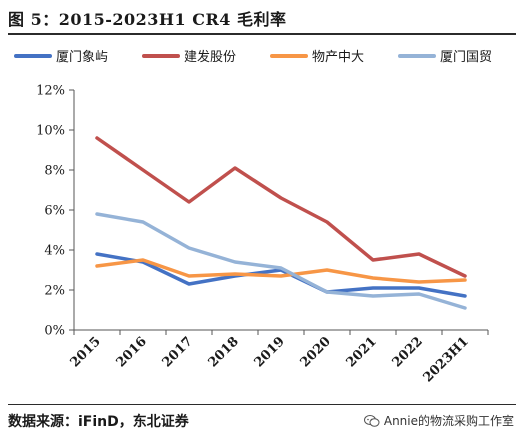  I want to click on legend-label-2: 建发股份, so click(210, 57).